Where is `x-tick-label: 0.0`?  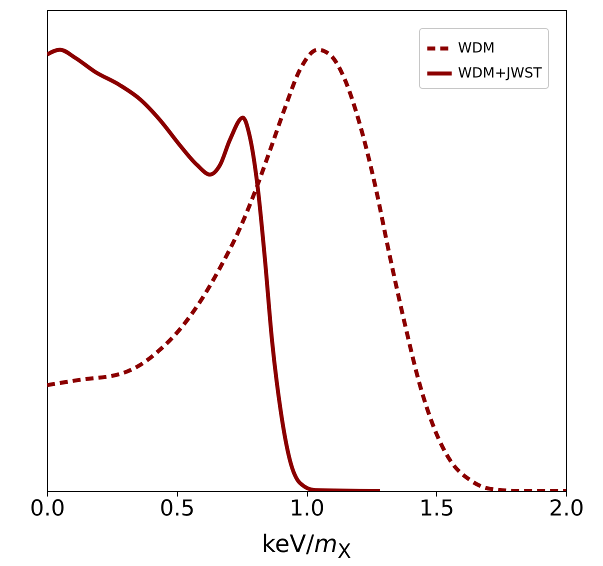
x-tick-label: 0.0 is located at coordinates (47, 509).